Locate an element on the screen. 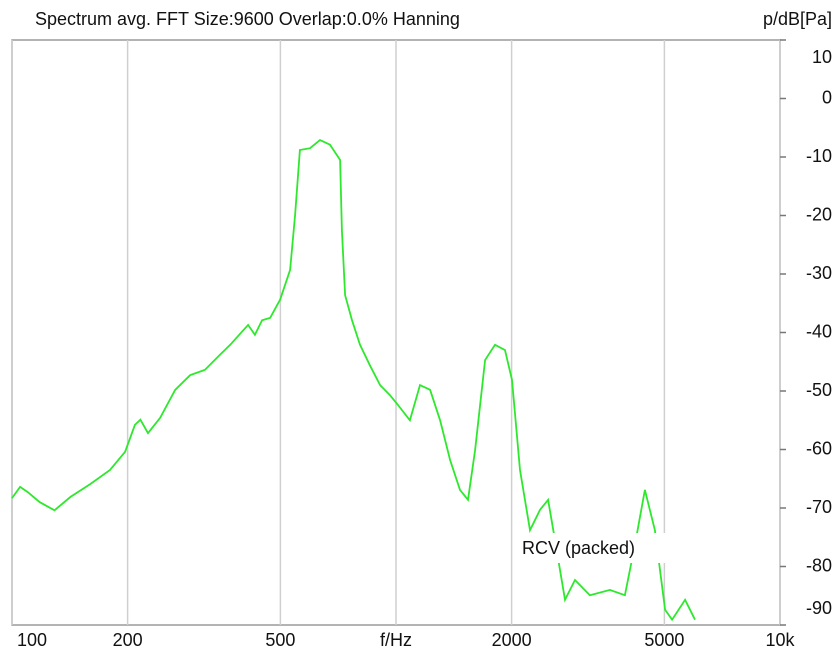 This screenshot has height=655, width=837. x-tick-label: 5000 is located at coordinates (664, 640).